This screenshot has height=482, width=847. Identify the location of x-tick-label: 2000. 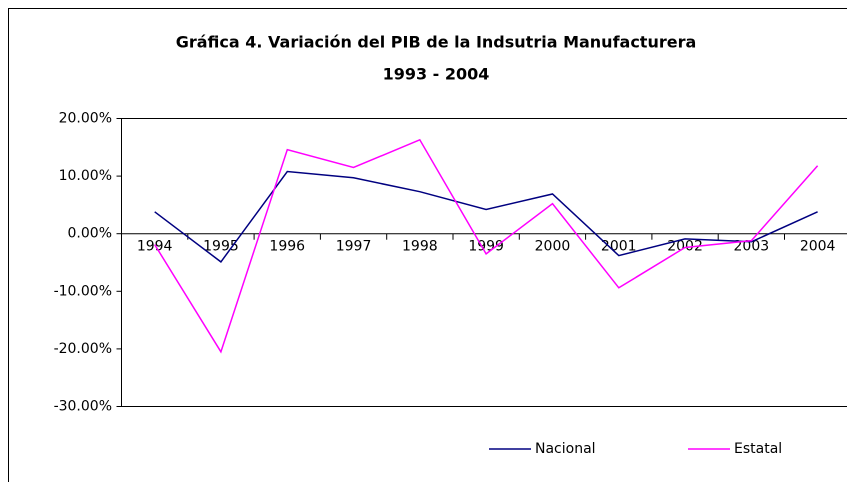
(553, 247).